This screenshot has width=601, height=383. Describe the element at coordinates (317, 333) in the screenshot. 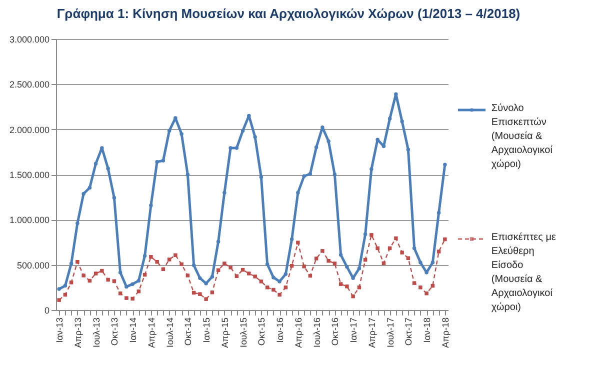

I see `x-tick-label: Ιουλ-16` at that location.